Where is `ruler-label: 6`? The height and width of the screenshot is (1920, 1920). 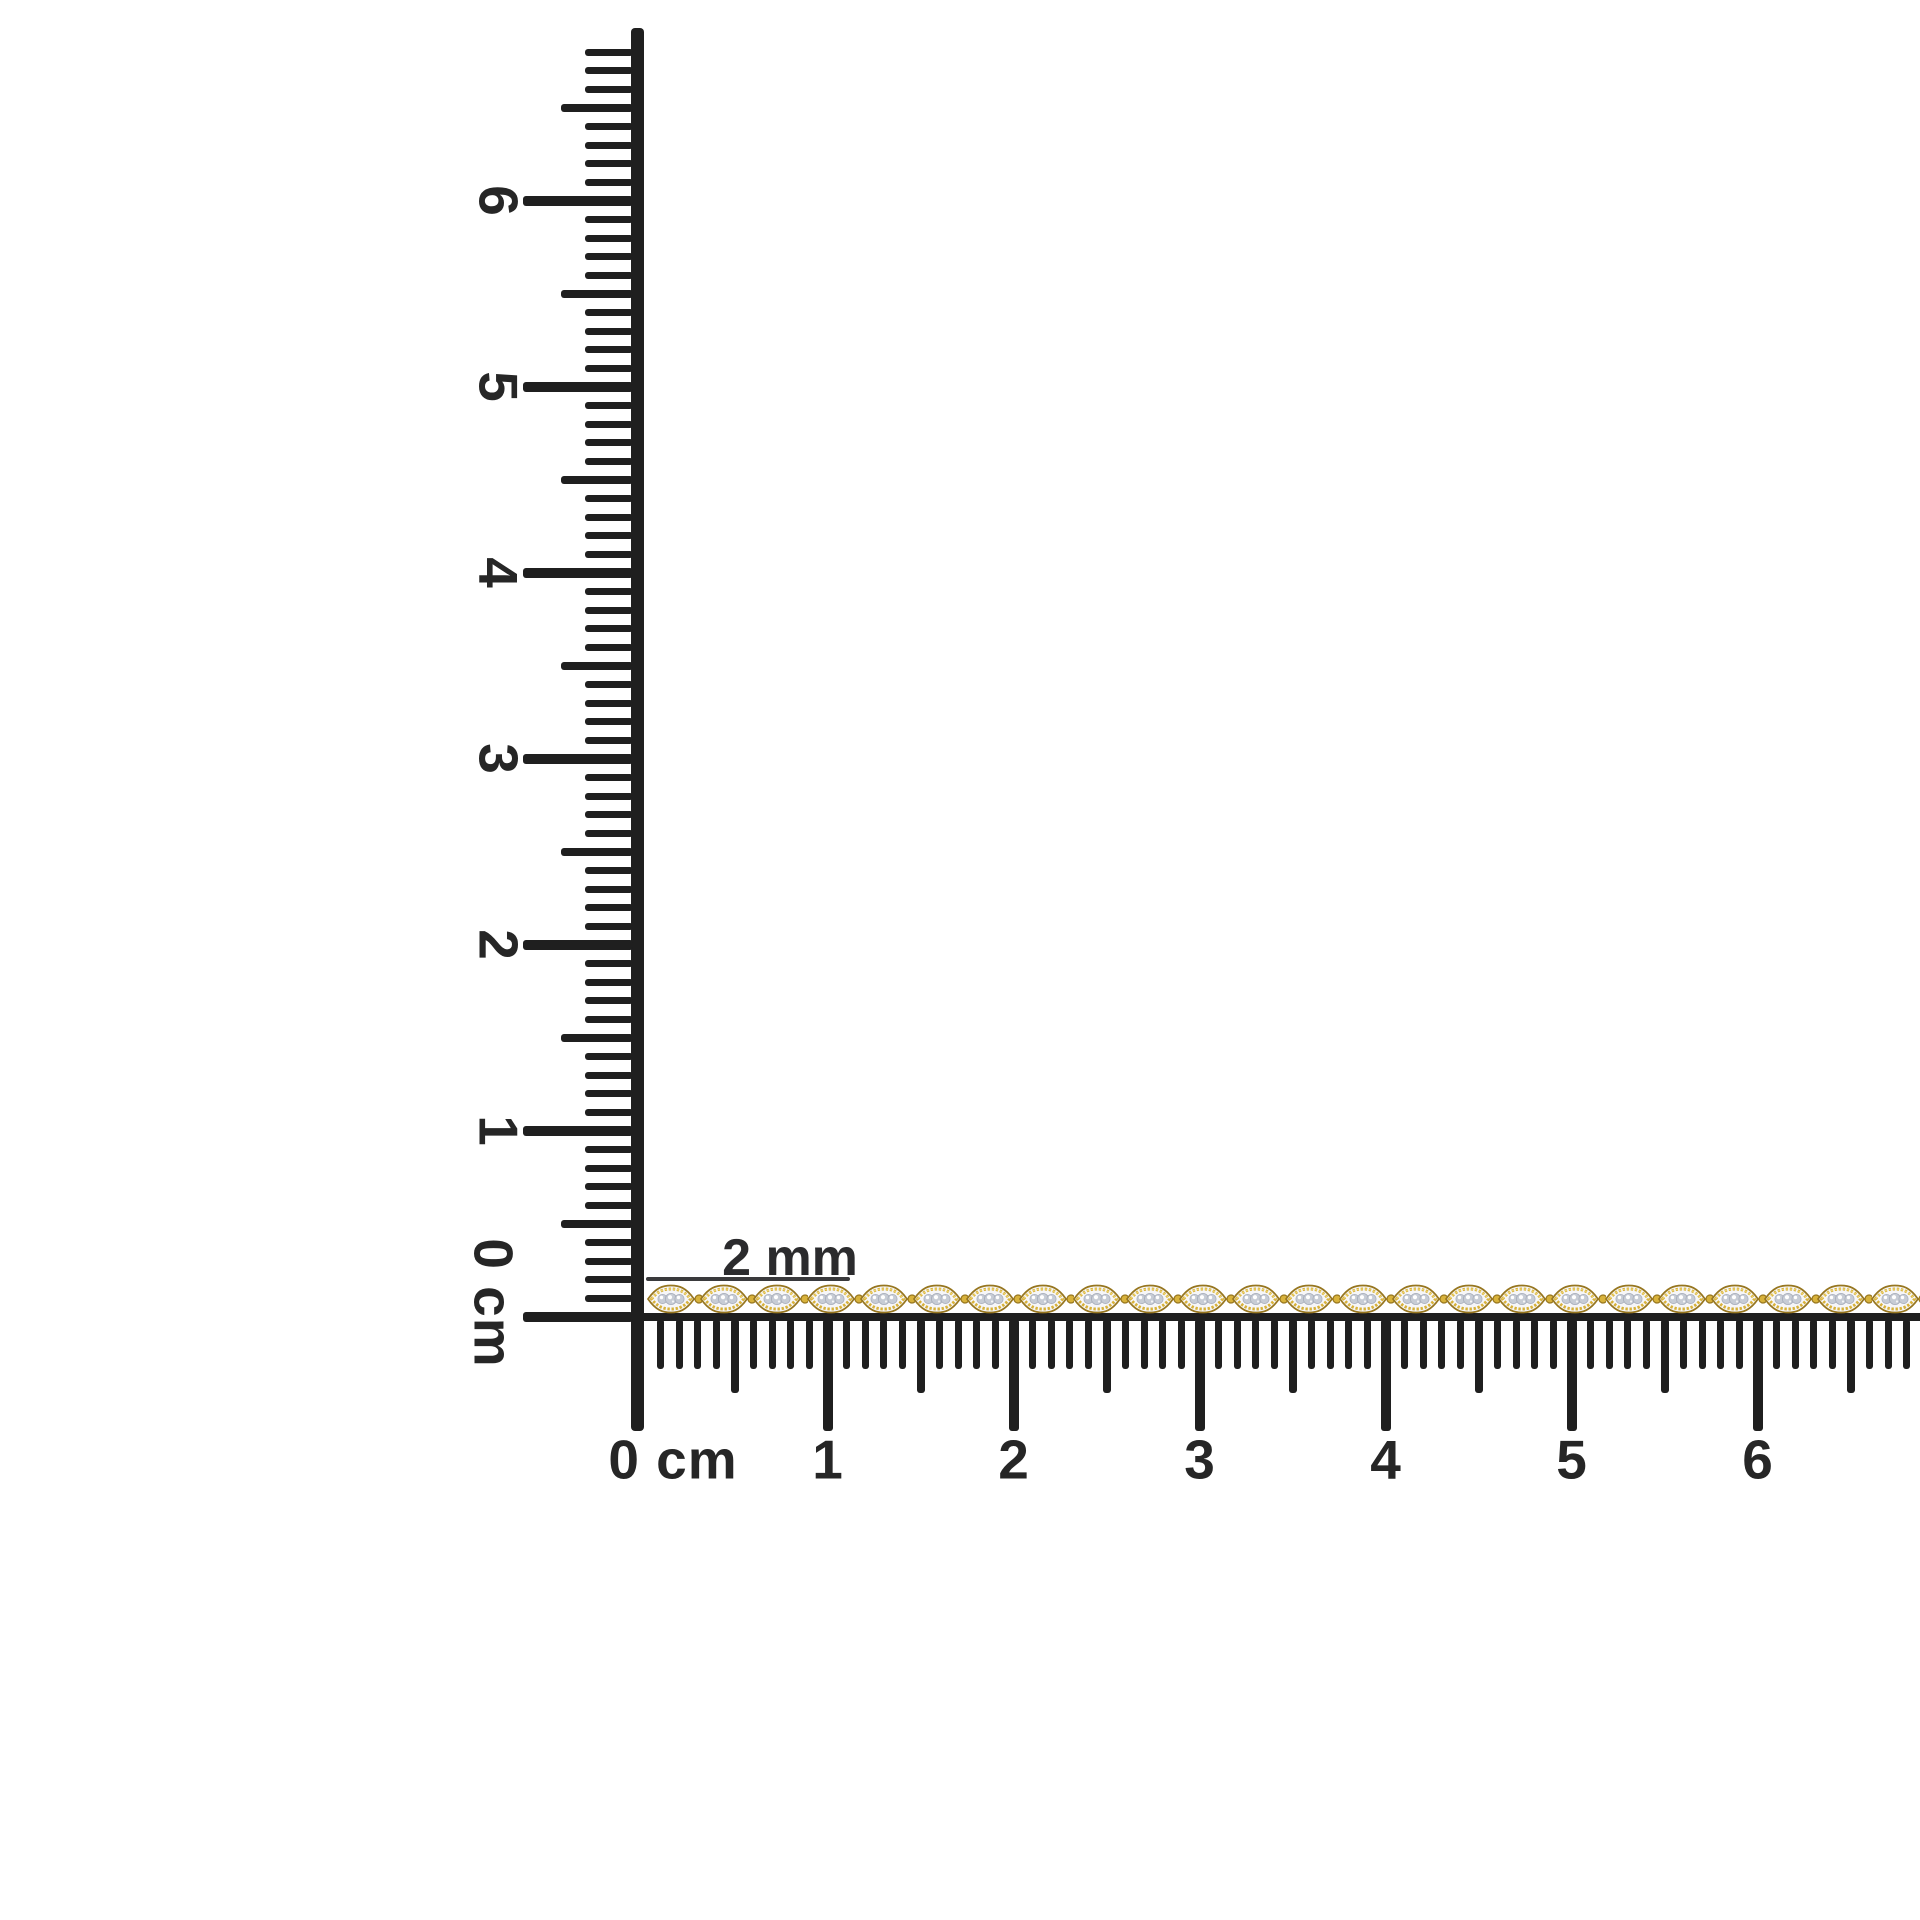 ruler-label: 6 is located at coordinates (1758, 1459).